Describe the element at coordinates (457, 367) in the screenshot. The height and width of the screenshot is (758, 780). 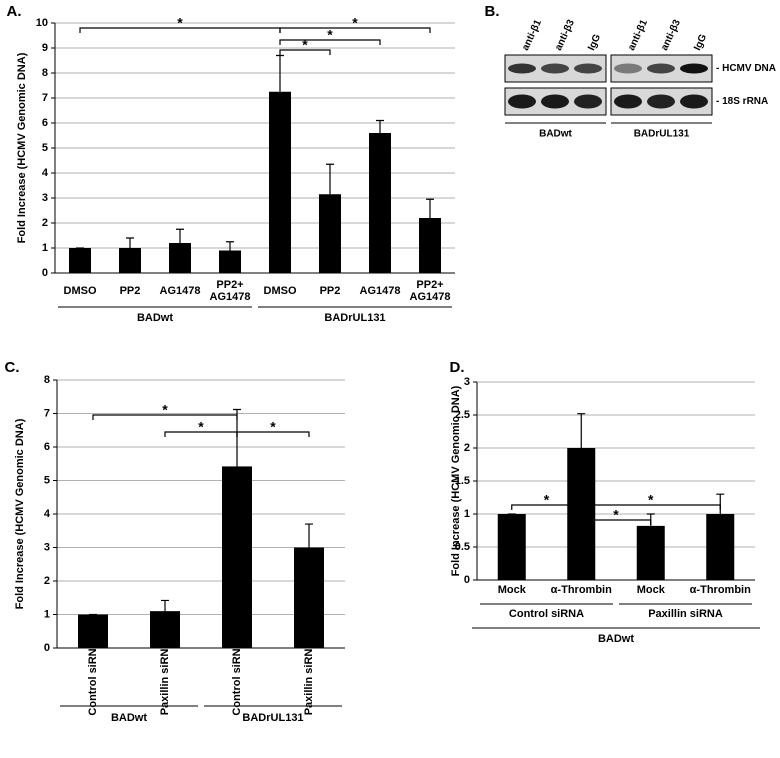
I see `panel-label: D.` at that location.